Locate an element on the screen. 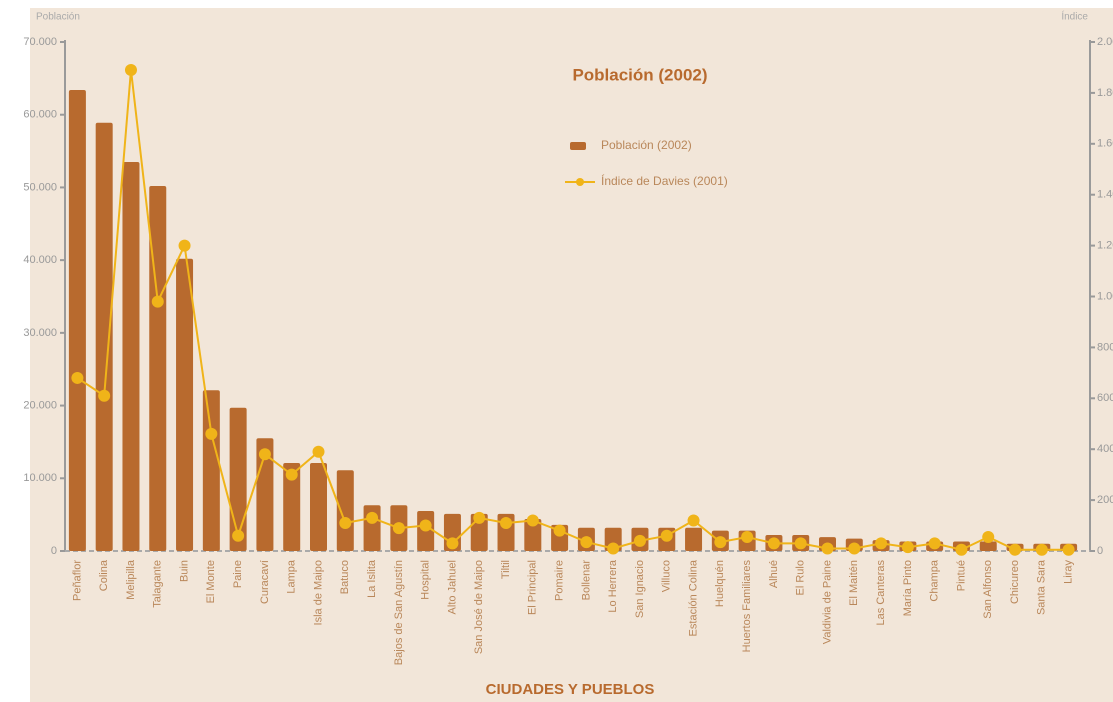 The width and height of the screenshot is (1113, 702). x-tick-label: Peñaflor is located at coordinates (77, 580).